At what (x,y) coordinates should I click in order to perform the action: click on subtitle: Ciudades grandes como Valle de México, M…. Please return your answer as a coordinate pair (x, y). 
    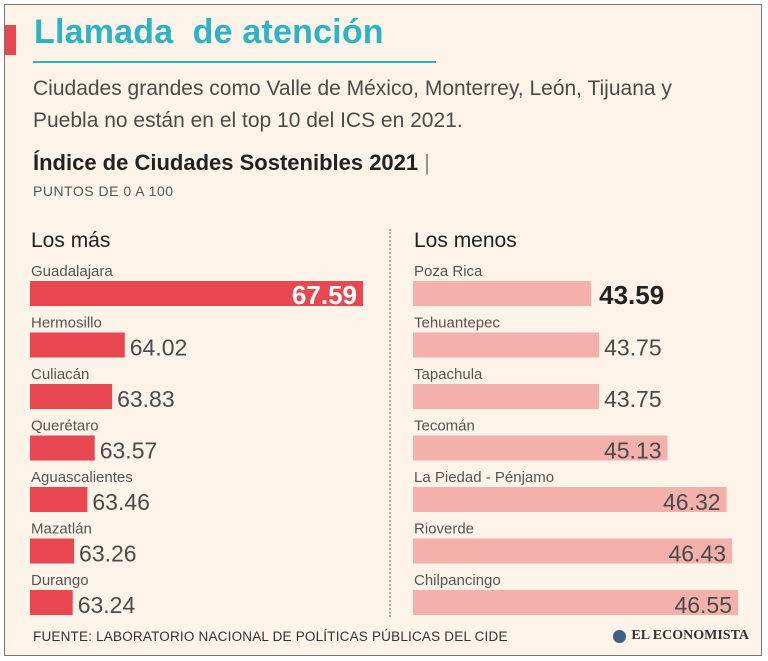
    Looking at the image, I should click on (352, 104).